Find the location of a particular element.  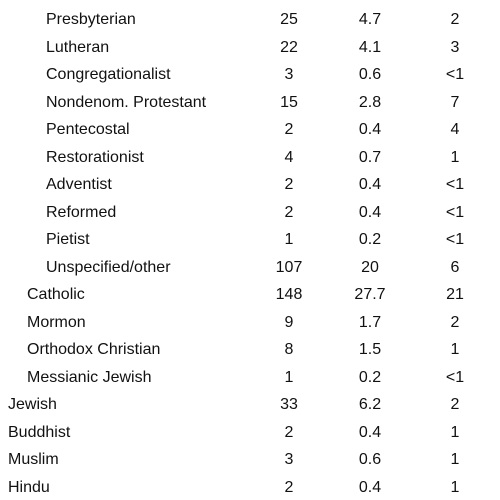

percent-cell: 4.1 is located at coordinates (370, 47).